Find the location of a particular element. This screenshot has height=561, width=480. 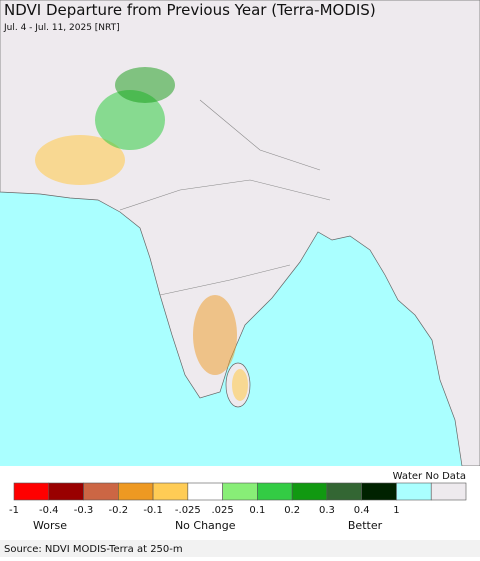

legend-worse: Worse is located at coordinates (50, 525).